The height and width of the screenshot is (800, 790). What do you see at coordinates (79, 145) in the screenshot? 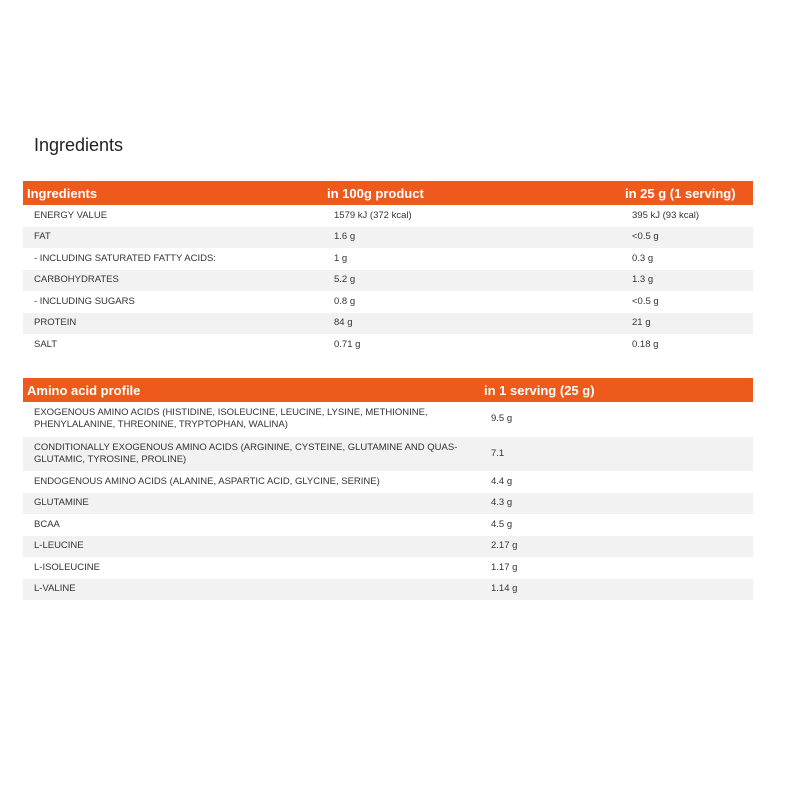
I see `section-title: Ingredients` at bounding box center [79, 145].